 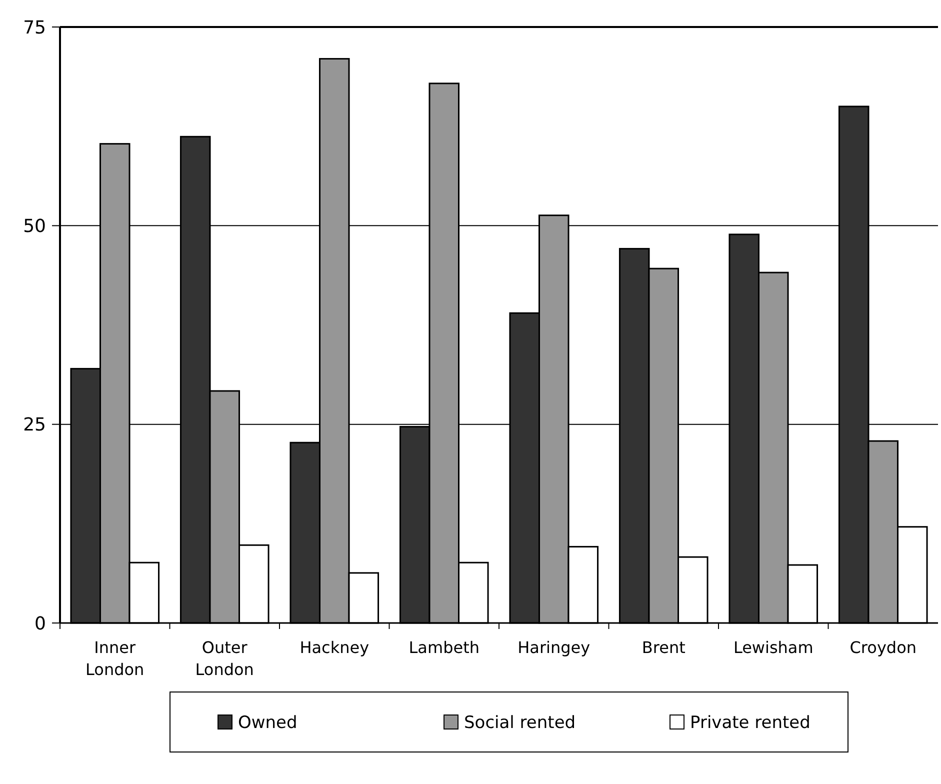 What do you see at coordinates (224, 658) in the screenshot?
I see `x-tick-label: Outer London` at bounding box center [224, 658].